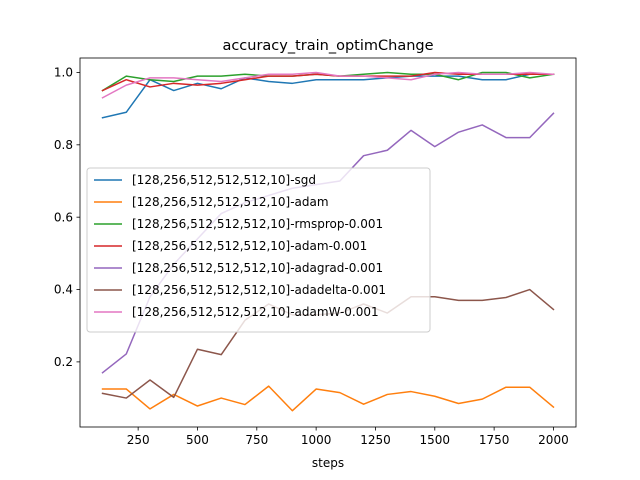  I want to click on x-tick-label: 500, so click(197, 440).